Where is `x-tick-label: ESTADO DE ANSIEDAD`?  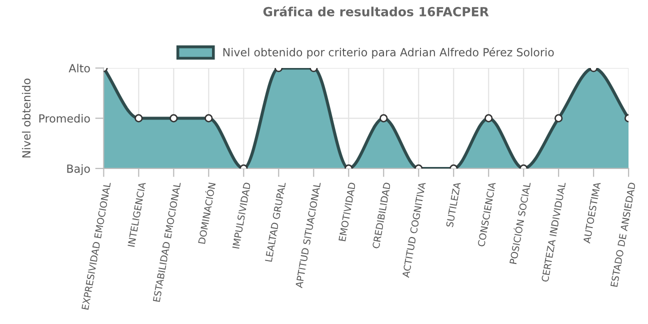 x-tick-label: ESTADO DE ANSIEDAD is located at coordinates (623, 234).